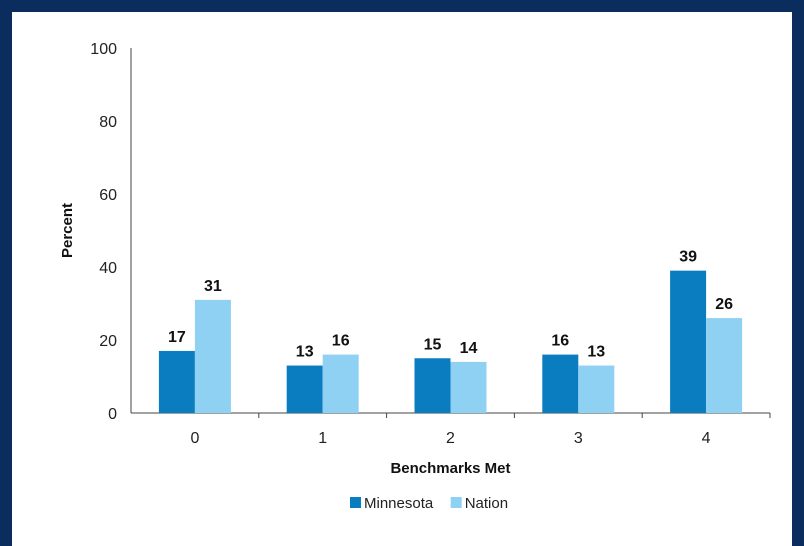  I want to click on y-tick-label: 0, so click(112, 414).